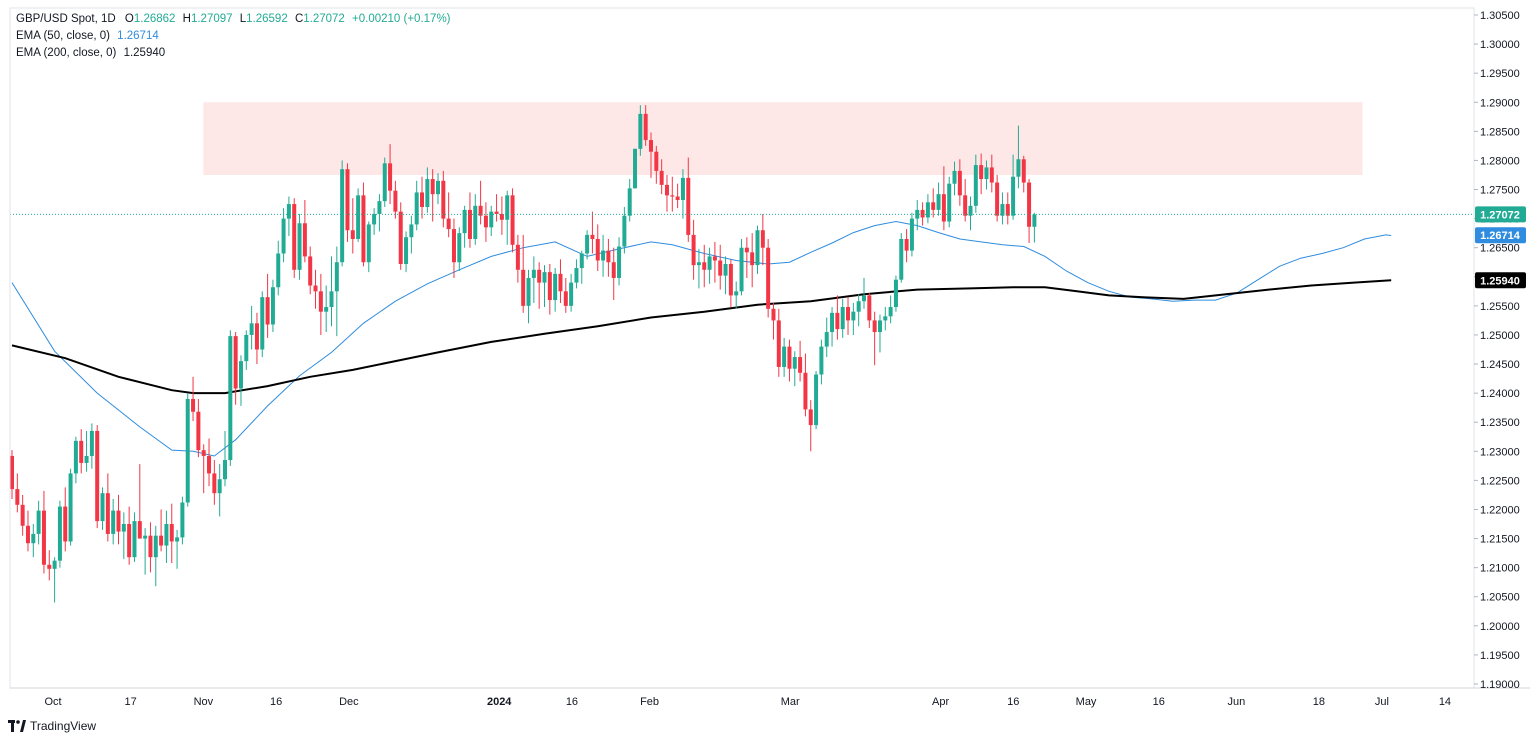  Describe the element at coordinates (130, 702) in the screenshot. I see `x-tick-label: 17` at that location.